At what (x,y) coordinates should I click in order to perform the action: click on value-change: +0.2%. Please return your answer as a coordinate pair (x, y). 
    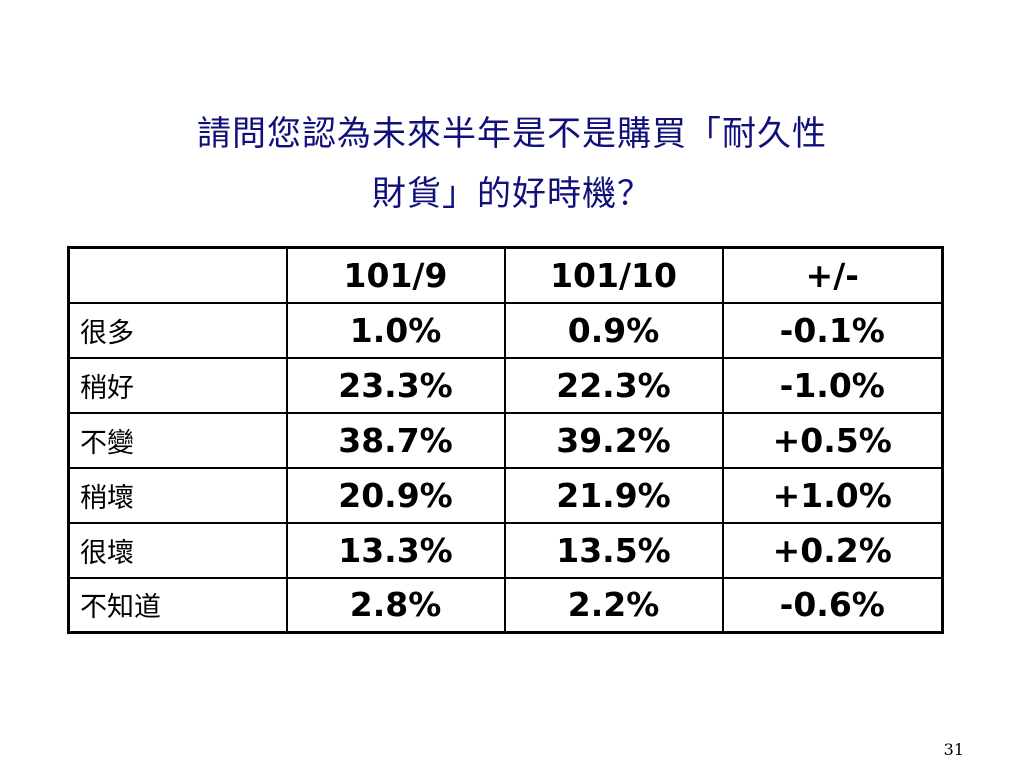
    Looking at the image, I should click on (832, 550).